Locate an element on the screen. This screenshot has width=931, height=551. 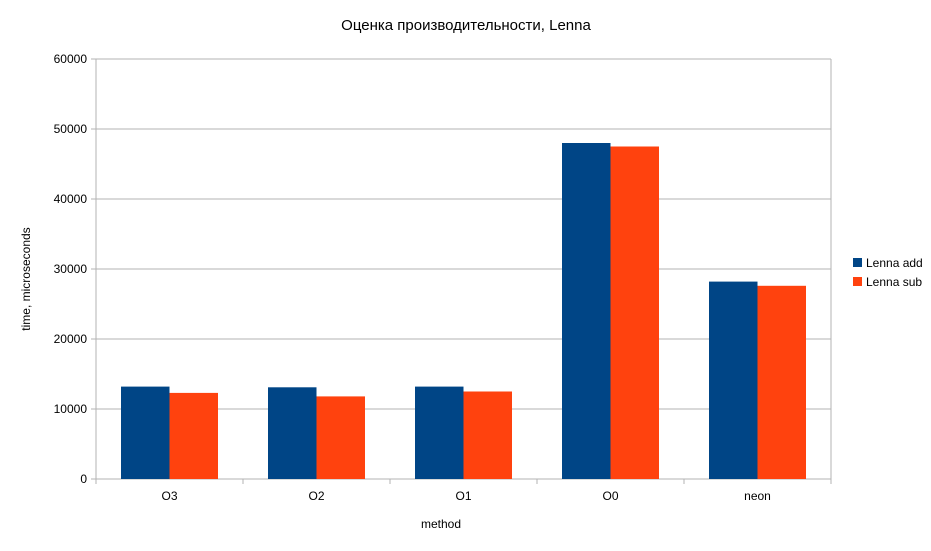
y-tick-label: 30000 is located at coordinates (71, 269).